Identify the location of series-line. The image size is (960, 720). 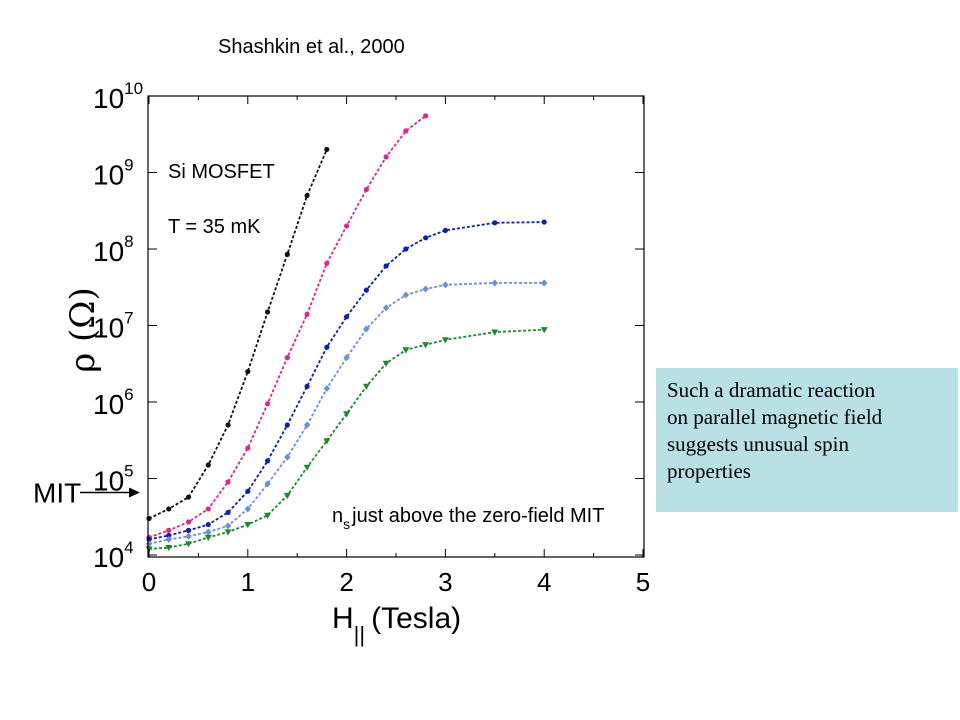
(346, 439).